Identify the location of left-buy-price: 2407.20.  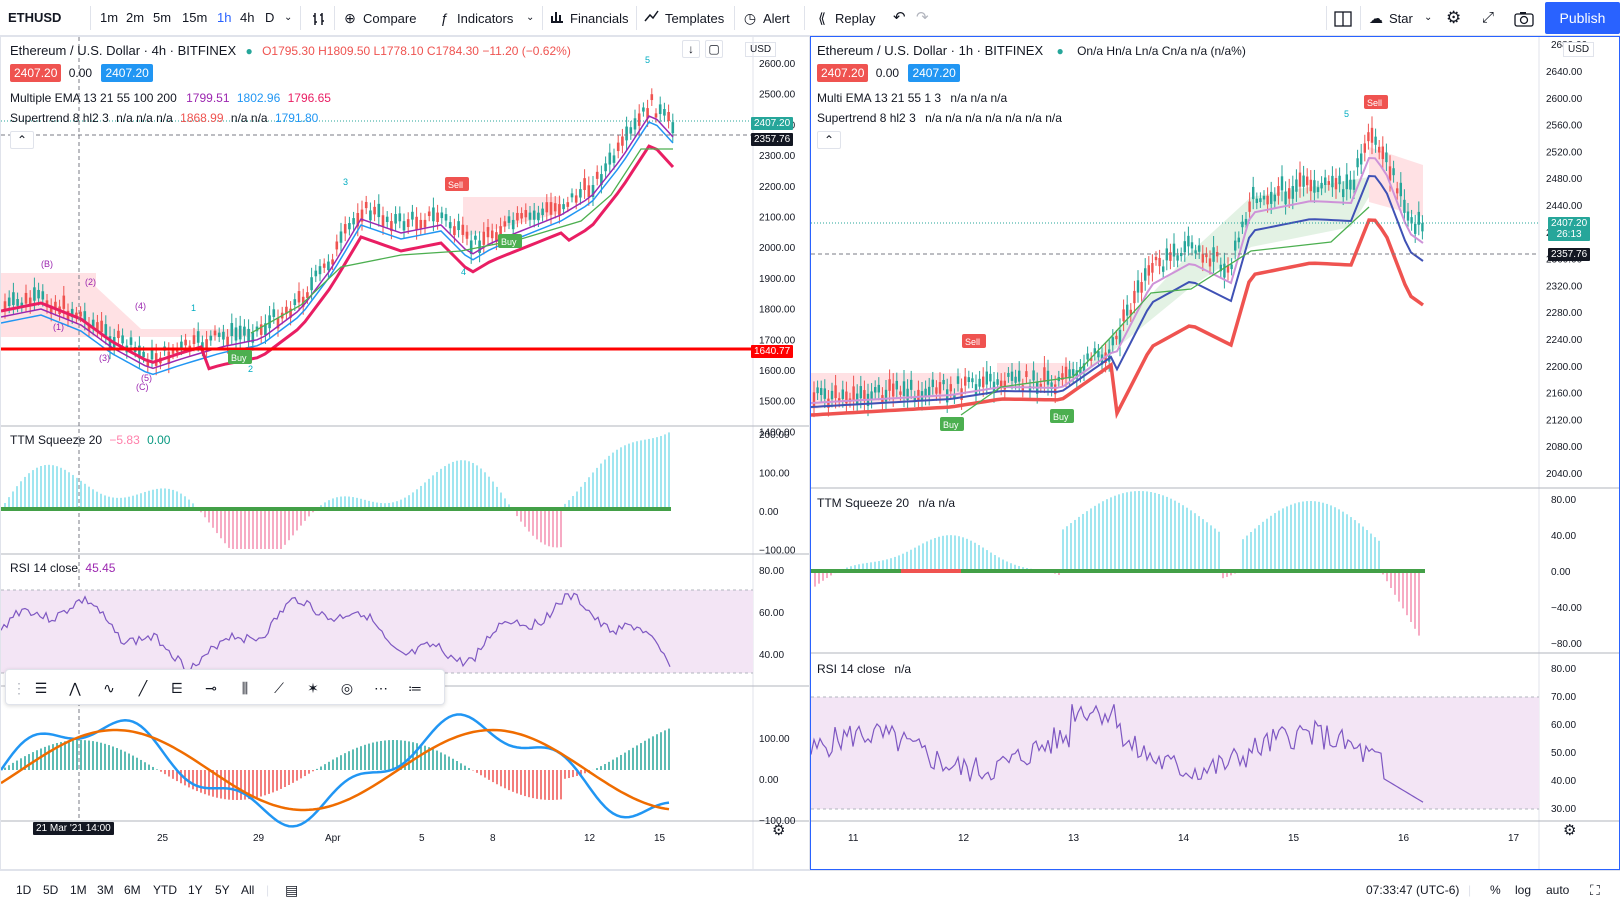
(127, 73).